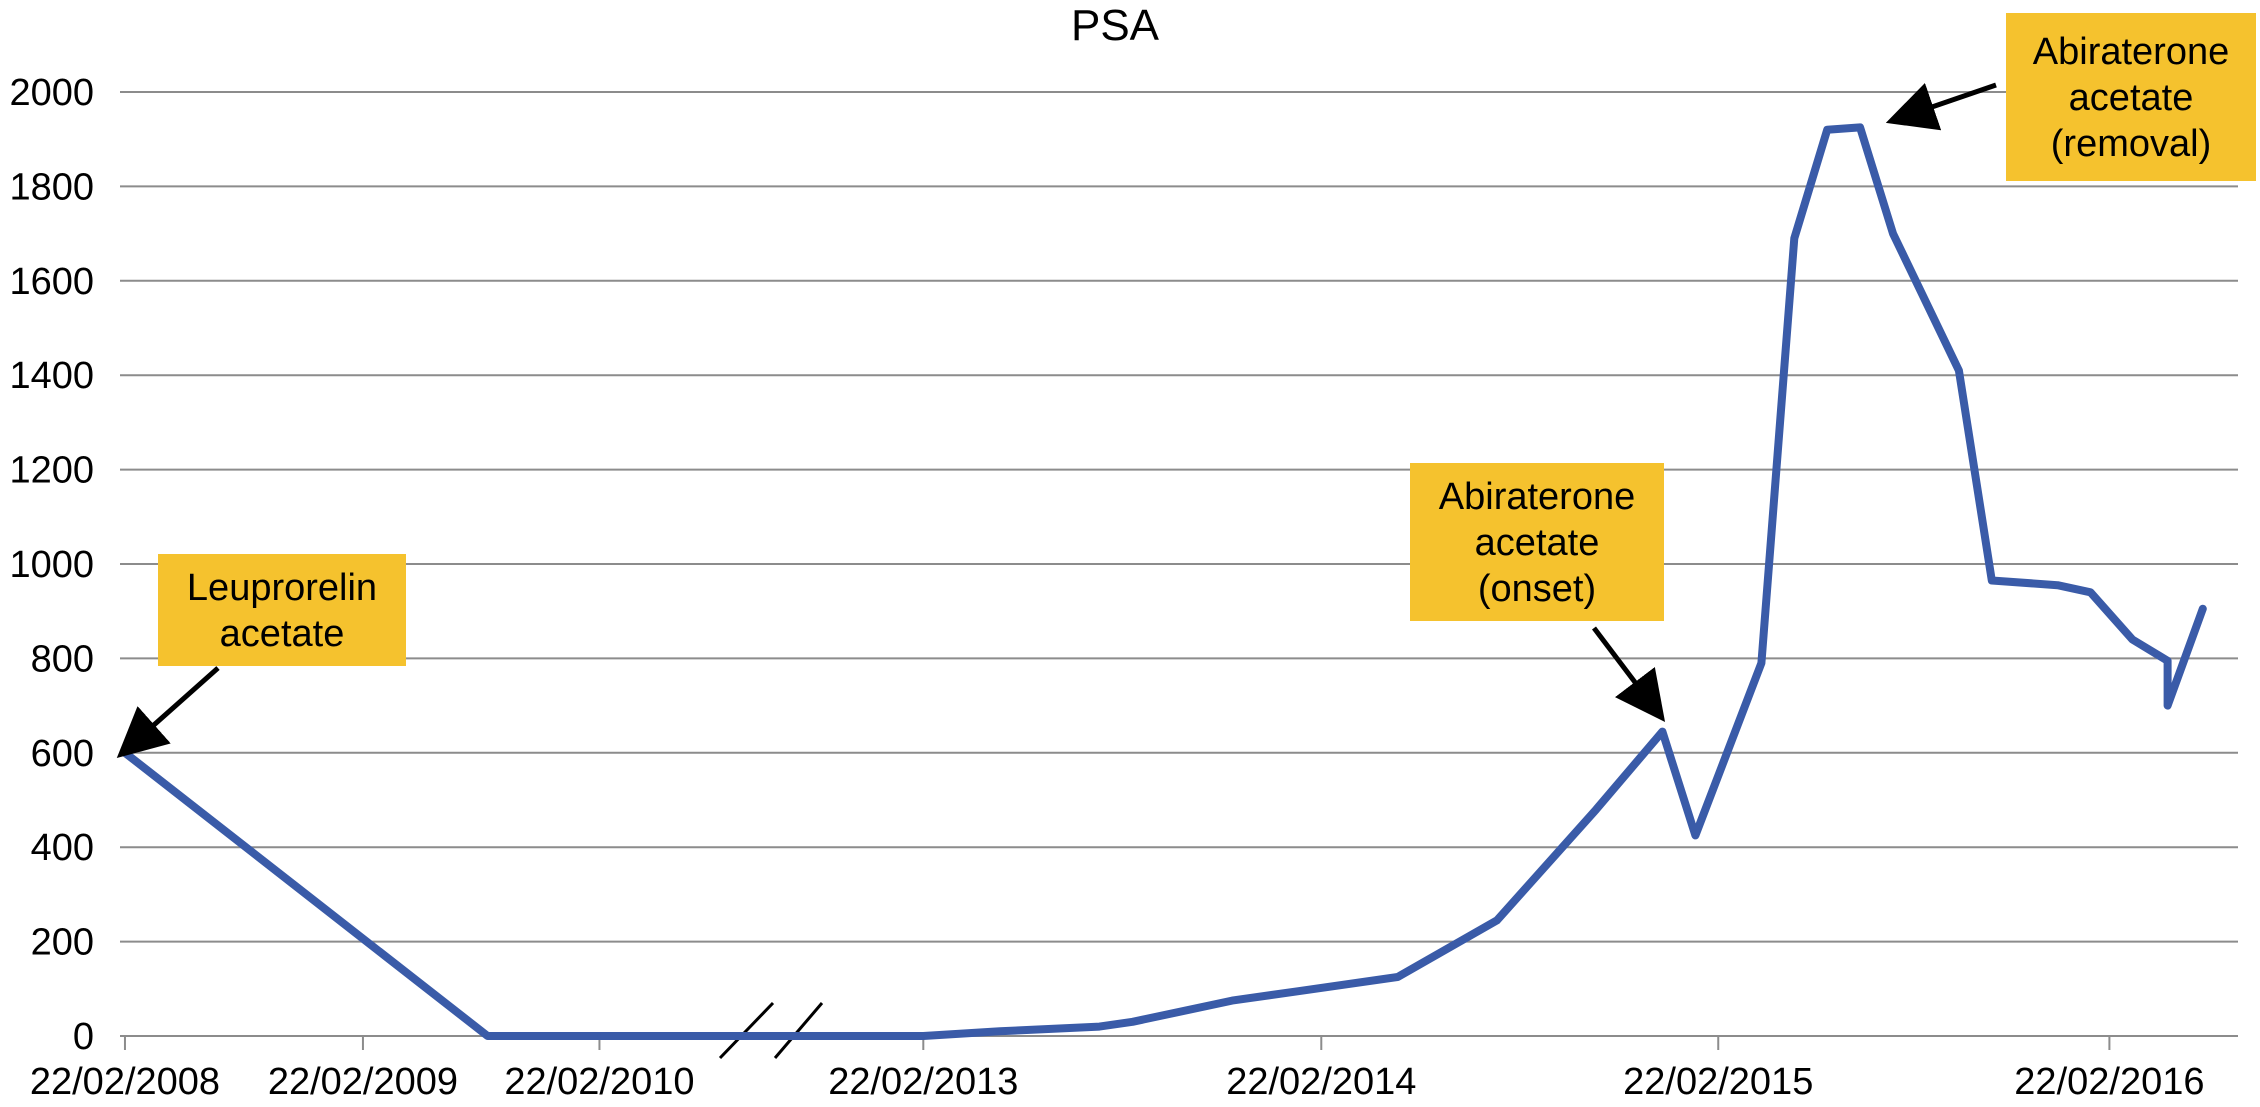  What do you see at coordinates (62, 659) in the screenshot?
I see `y-tick-label: 800` at bounding box center [62, 659].